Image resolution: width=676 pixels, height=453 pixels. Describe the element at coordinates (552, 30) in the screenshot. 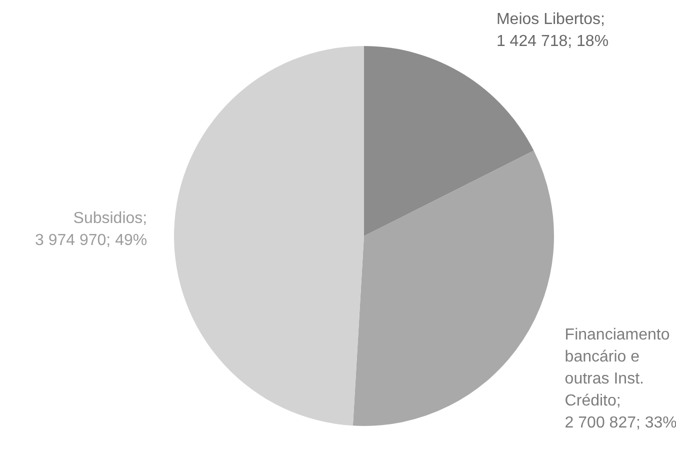

I see `slice-label: Meios Libertos; 1 424 718; 18%` at that location.